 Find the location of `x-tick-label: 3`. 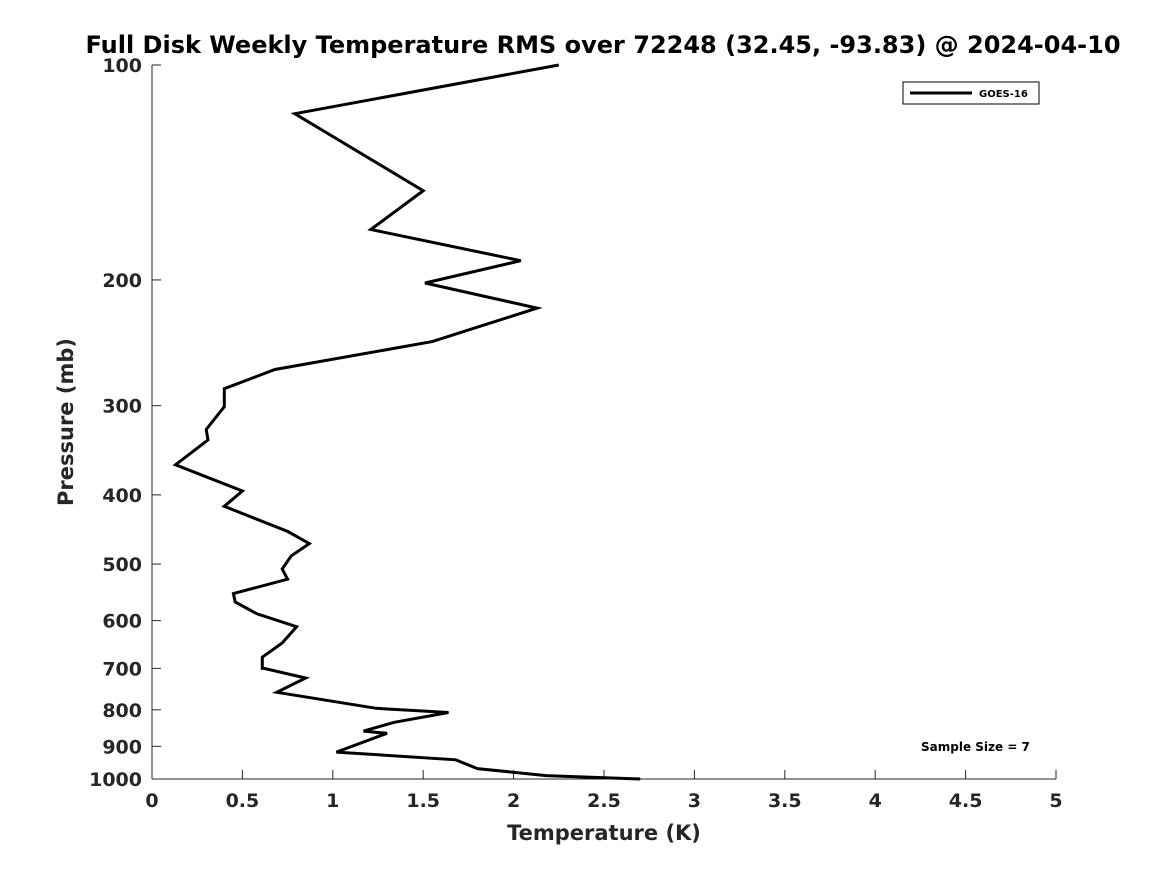

x-tick-label: 3 is located at coordinates (694, 801).